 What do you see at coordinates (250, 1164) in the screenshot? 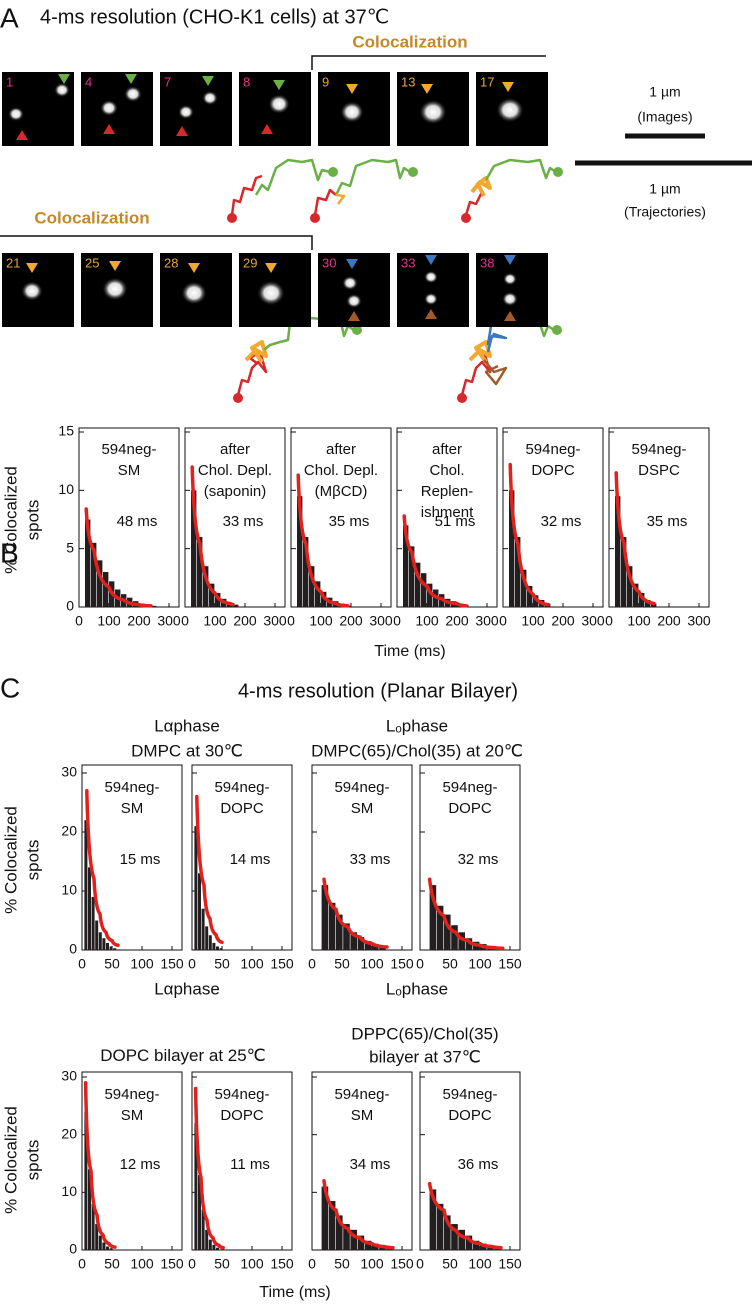
I see `fit-annotation: 11 ms` at bounding box center [250, 1164].